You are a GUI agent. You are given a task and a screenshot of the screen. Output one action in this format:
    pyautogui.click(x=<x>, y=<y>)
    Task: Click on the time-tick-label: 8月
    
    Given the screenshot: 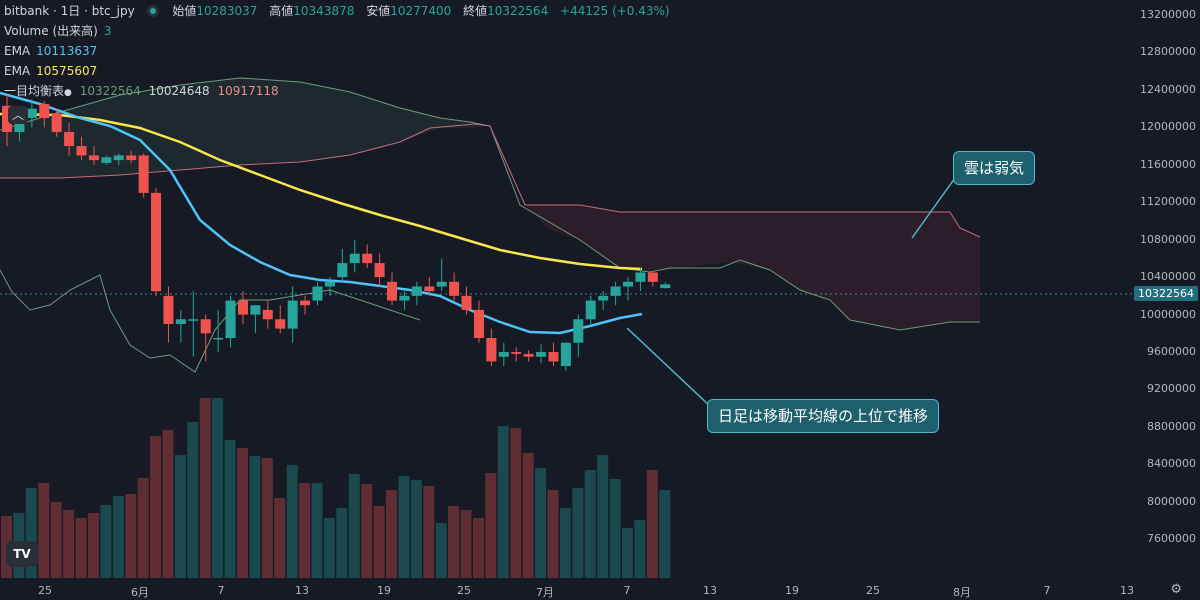 What is the action you would take?
    pyautogui.click(x=962, y=592)
    